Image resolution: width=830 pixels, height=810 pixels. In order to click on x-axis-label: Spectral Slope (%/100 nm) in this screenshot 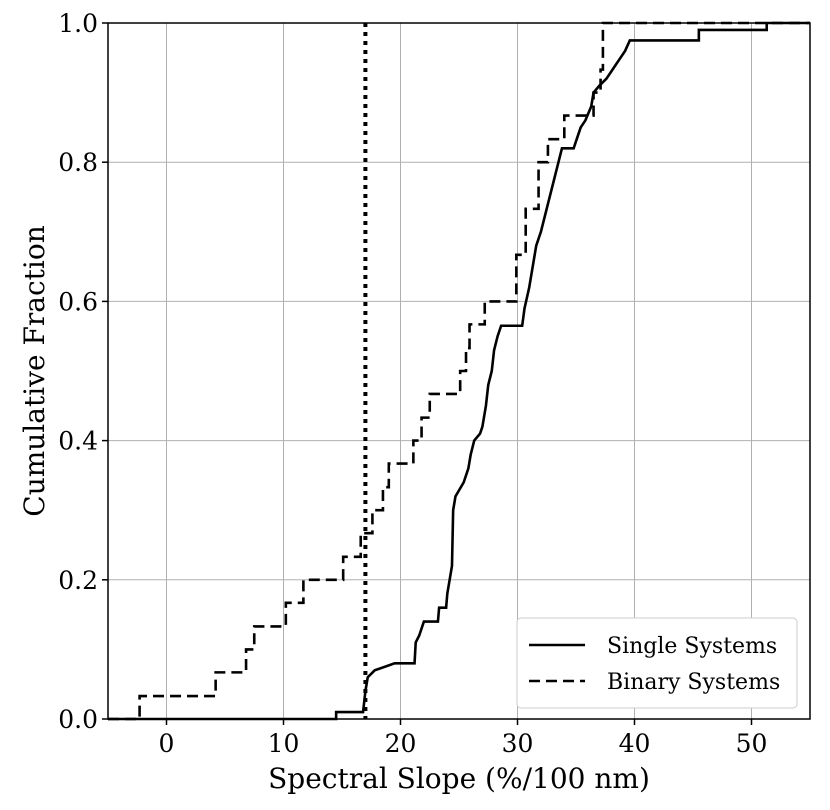, I will do `click(459, 778)`.